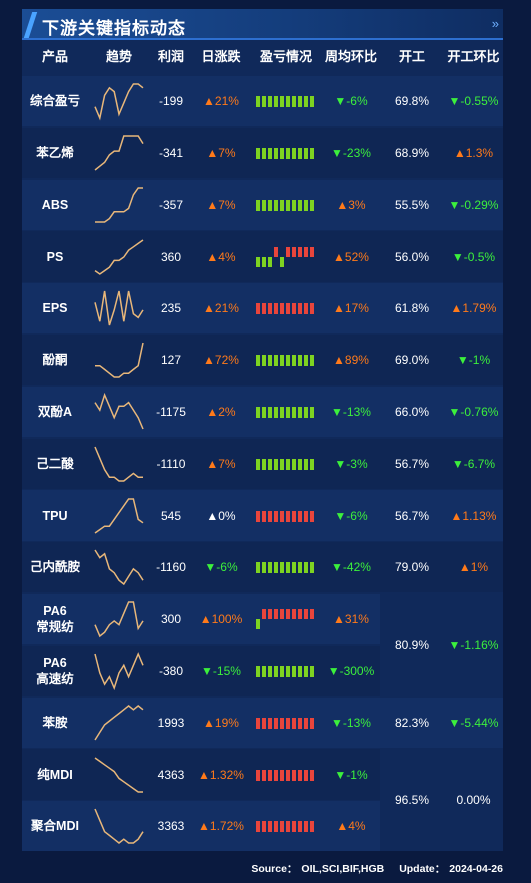 The height and width of the screenshot is (883, 531). Describe the element at coordinates (274, 869) in the screenshot. I see `source-label: Source：` at that location.